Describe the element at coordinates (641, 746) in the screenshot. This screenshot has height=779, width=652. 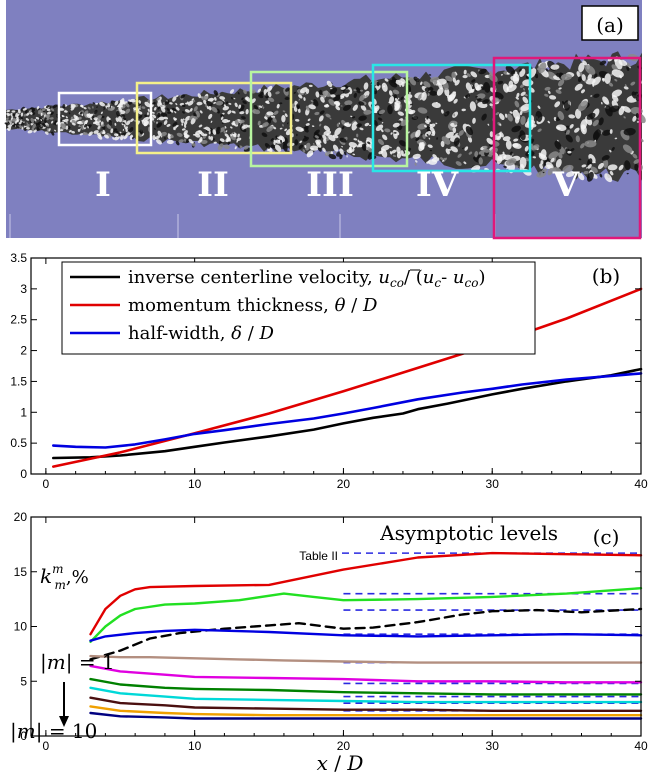
I see `panel-c-xtick-label: 40` at that location.